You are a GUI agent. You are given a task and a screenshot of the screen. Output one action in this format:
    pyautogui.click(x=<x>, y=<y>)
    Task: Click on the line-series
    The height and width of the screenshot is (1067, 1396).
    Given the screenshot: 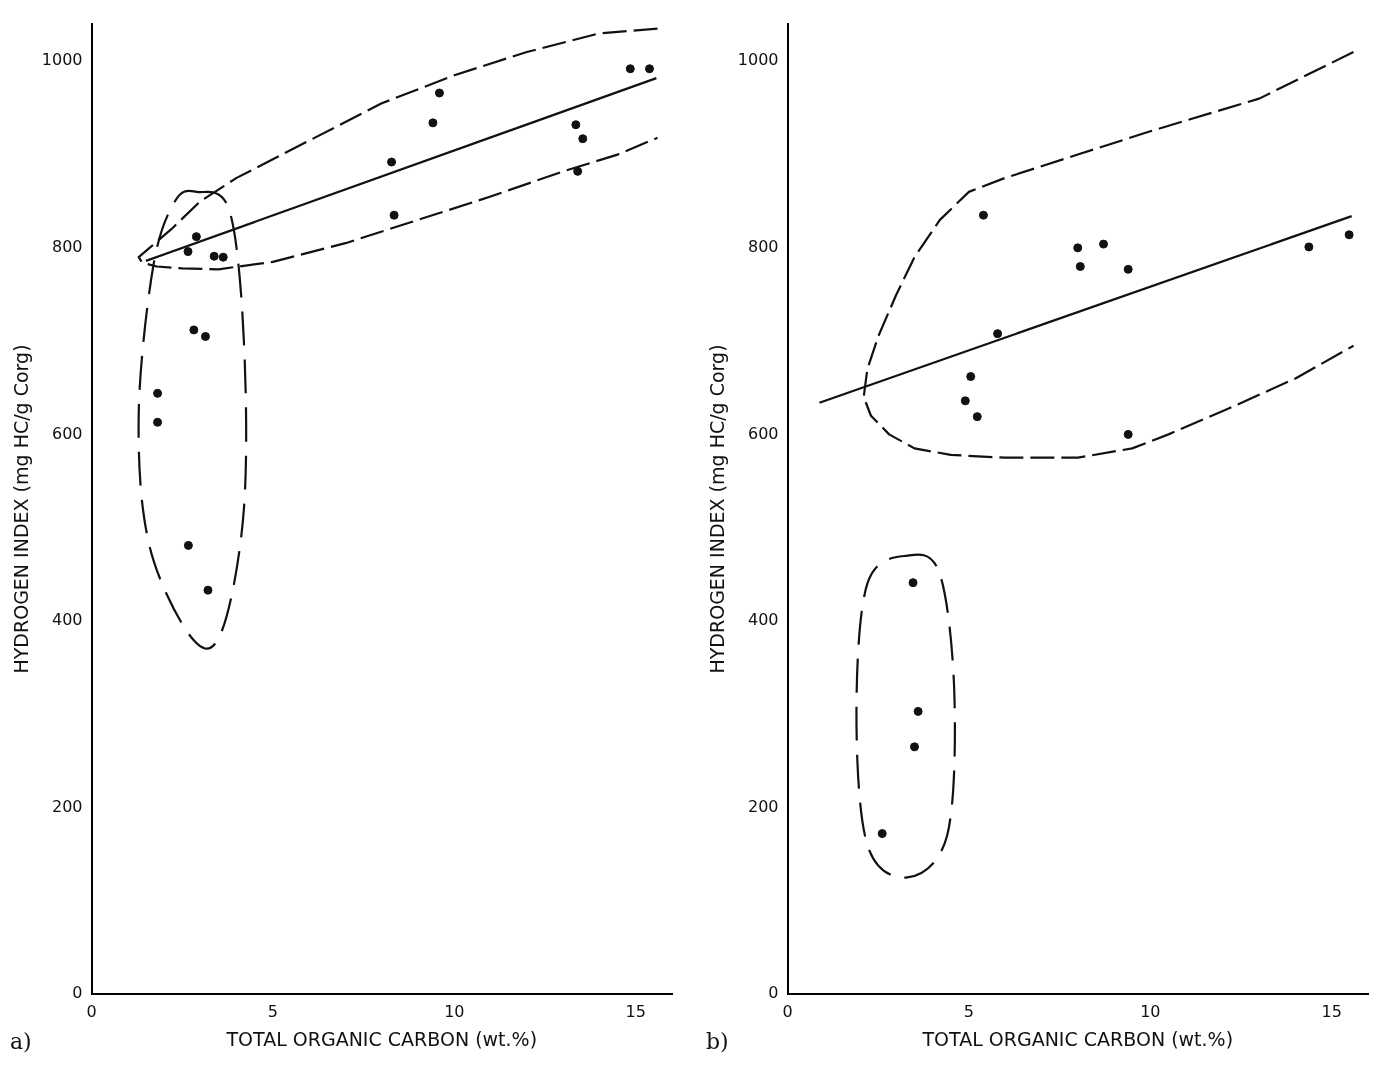 What is the action you would take?
    pyautogui.click(x=398, y=149)
    